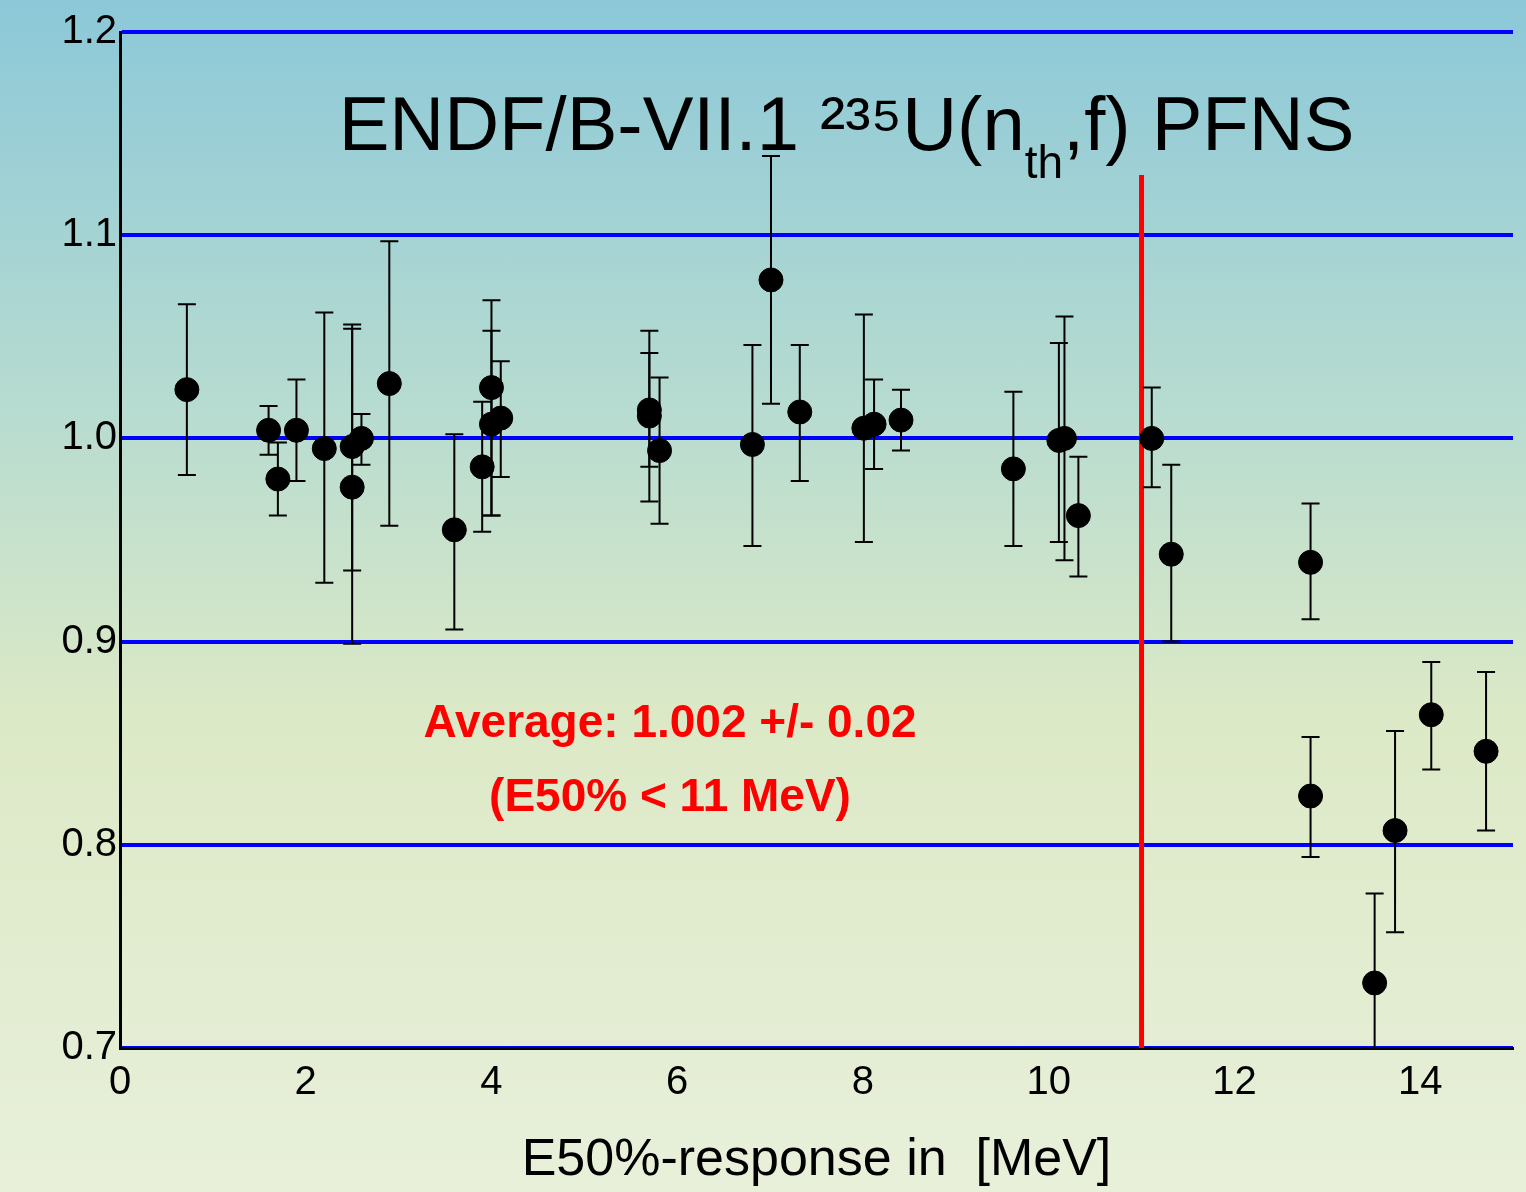 The height and width of the screenshot is (1192, 1526). What do you see at coordinates (89, 841) in the screenshot?
I see `y-tick-label: 0.8` at bounding box center [89, 841].